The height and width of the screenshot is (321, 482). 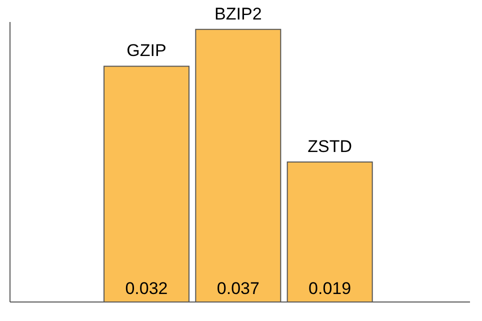 I want to click on data-label: 0.032, so click(x=146, y=288).